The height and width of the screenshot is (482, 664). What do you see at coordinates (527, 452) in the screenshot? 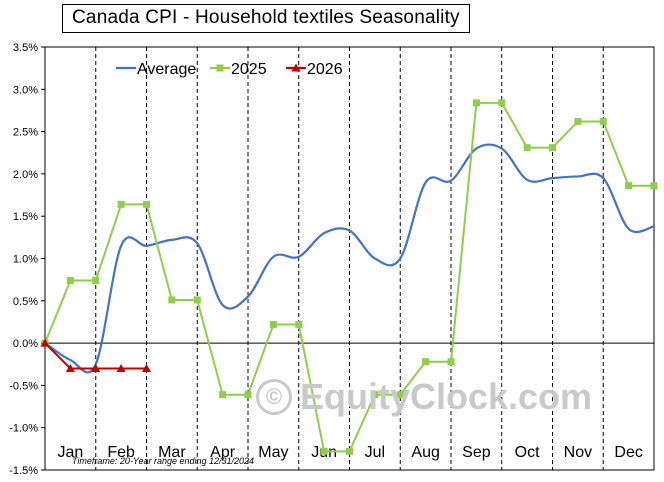
I see `x-tick-label: Oct` at bounding box center [527, 452].